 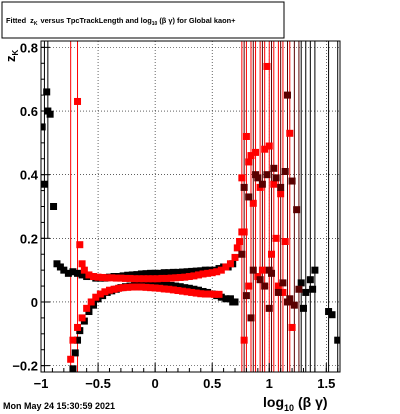 What do you see at coordinates (295, 403) in the screenshot?
I see `x-axis-label: log10 (β γ)` at bounding box center [295, 403].